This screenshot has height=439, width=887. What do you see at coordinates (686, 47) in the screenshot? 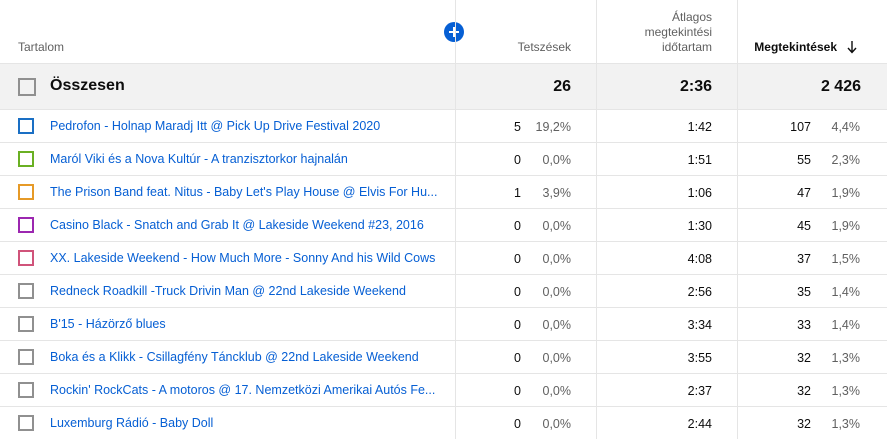
I see `avg-duration-label-line-3: időtartam` at bounding box center [686, 47].